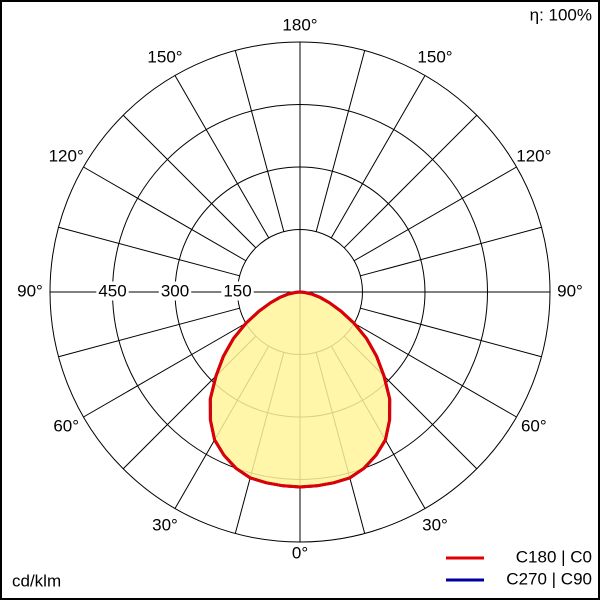 The image size is (600, 600). What do you see at coordinates (36, 580) in the screenshot?
I see `unit-label: cd/klm` at bounding box center [36, 580].